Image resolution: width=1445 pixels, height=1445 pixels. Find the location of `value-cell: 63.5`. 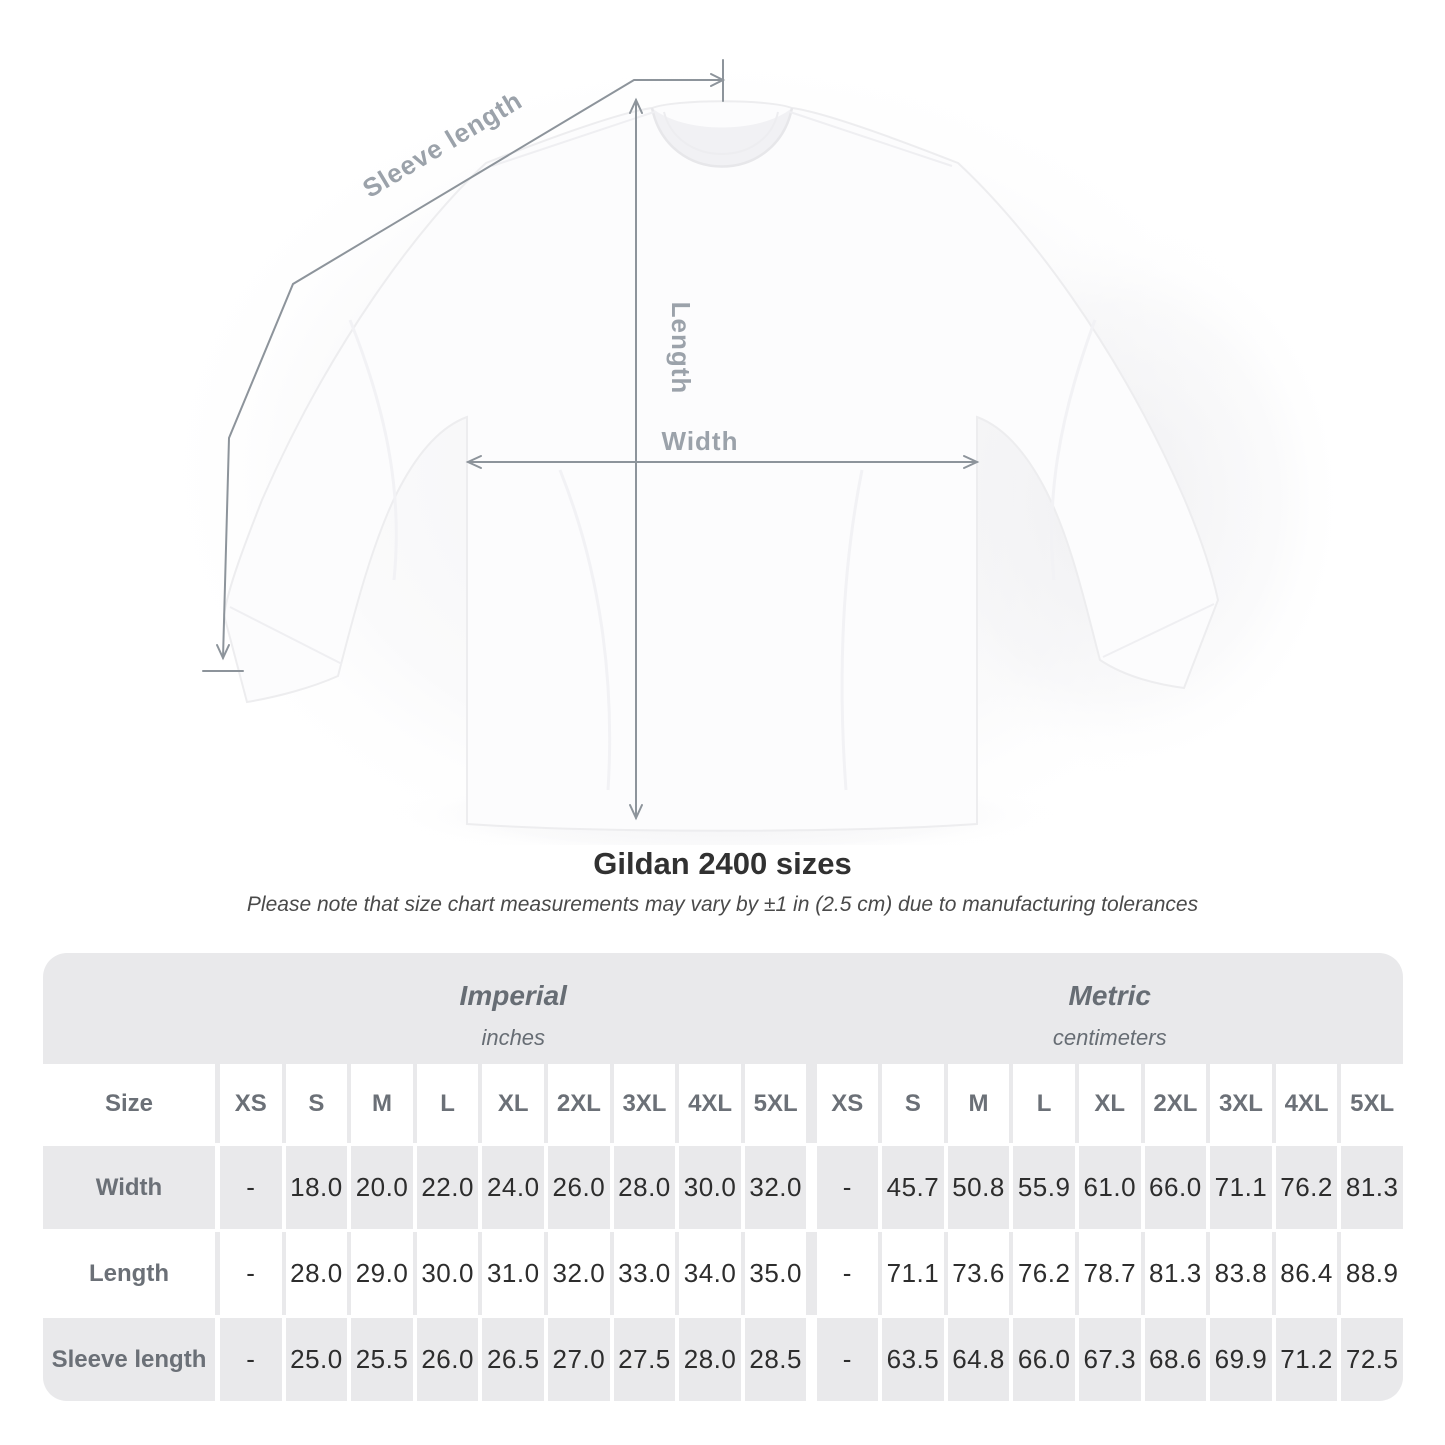

value-cell: 63.5 is located at coordinates (913, 1359).